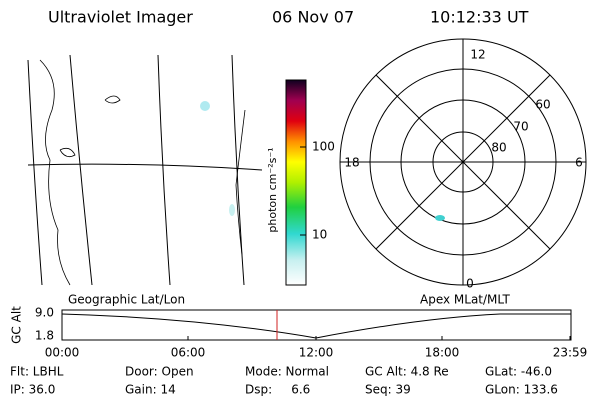  What do you see at coordinates (126, 300) in the screenshot?
I see `timeline-left-title: Geographic Lat/Lon` at bounding box center [126, 300].